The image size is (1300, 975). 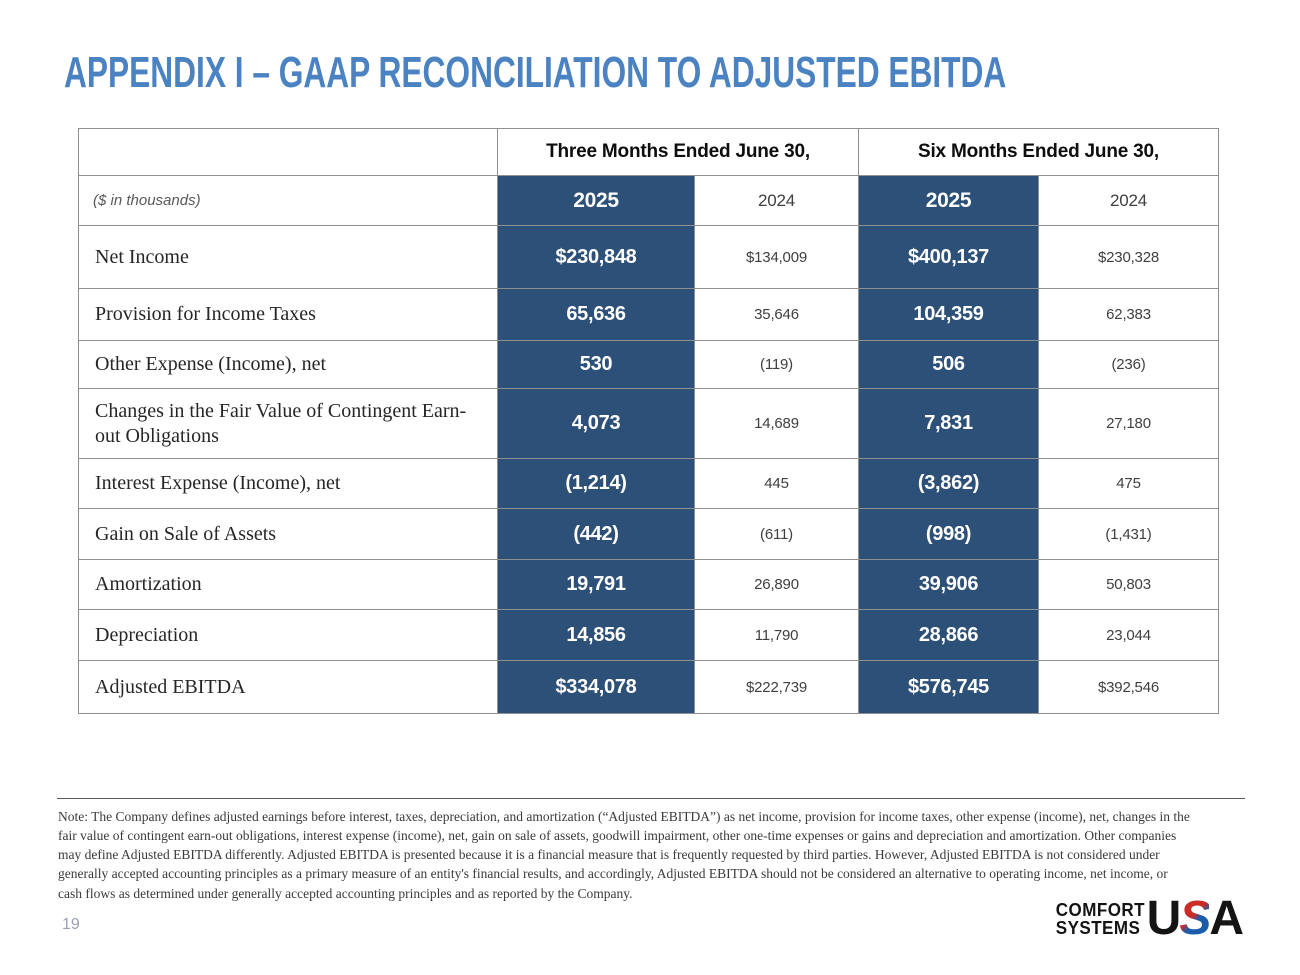 I want to click on cell-value: $392,546, so click(x=1128, y=687).